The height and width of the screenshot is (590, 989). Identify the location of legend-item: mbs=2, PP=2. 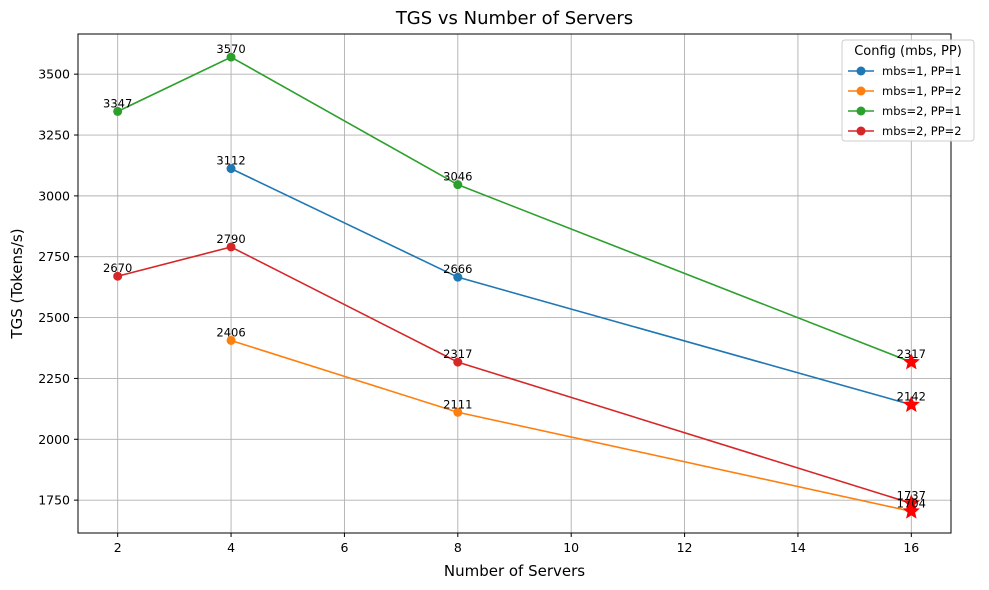
(905, 131).